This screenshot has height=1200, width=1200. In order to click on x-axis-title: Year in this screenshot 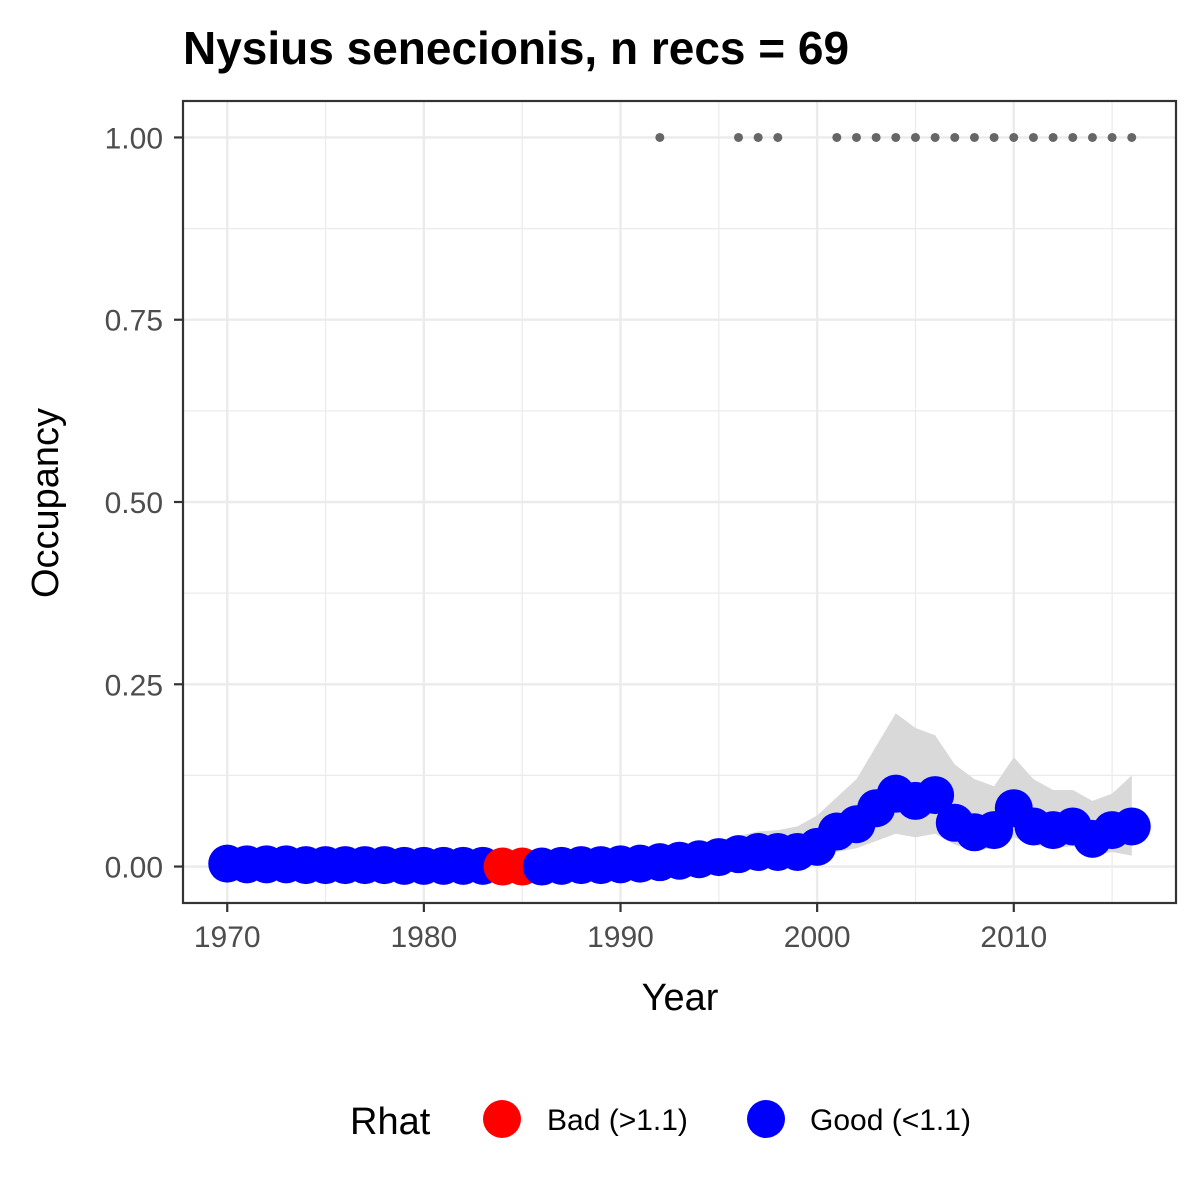, I will do `click(680, 998)`.